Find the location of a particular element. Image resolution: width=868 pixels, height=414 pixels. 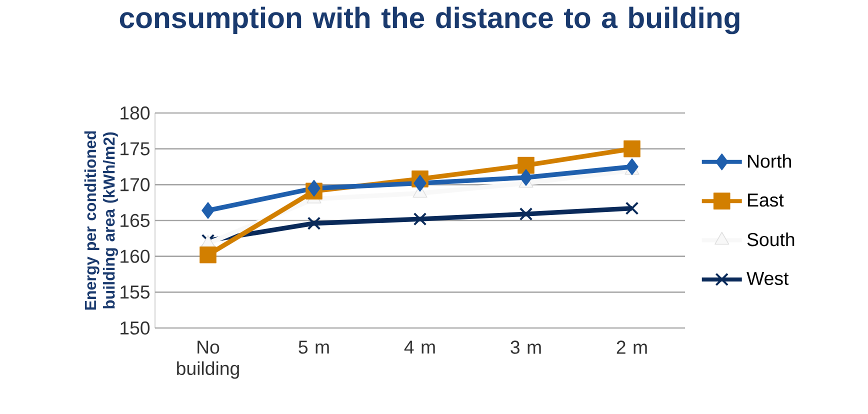

y-tick-label: 165 is located at coordinates (135, 221).